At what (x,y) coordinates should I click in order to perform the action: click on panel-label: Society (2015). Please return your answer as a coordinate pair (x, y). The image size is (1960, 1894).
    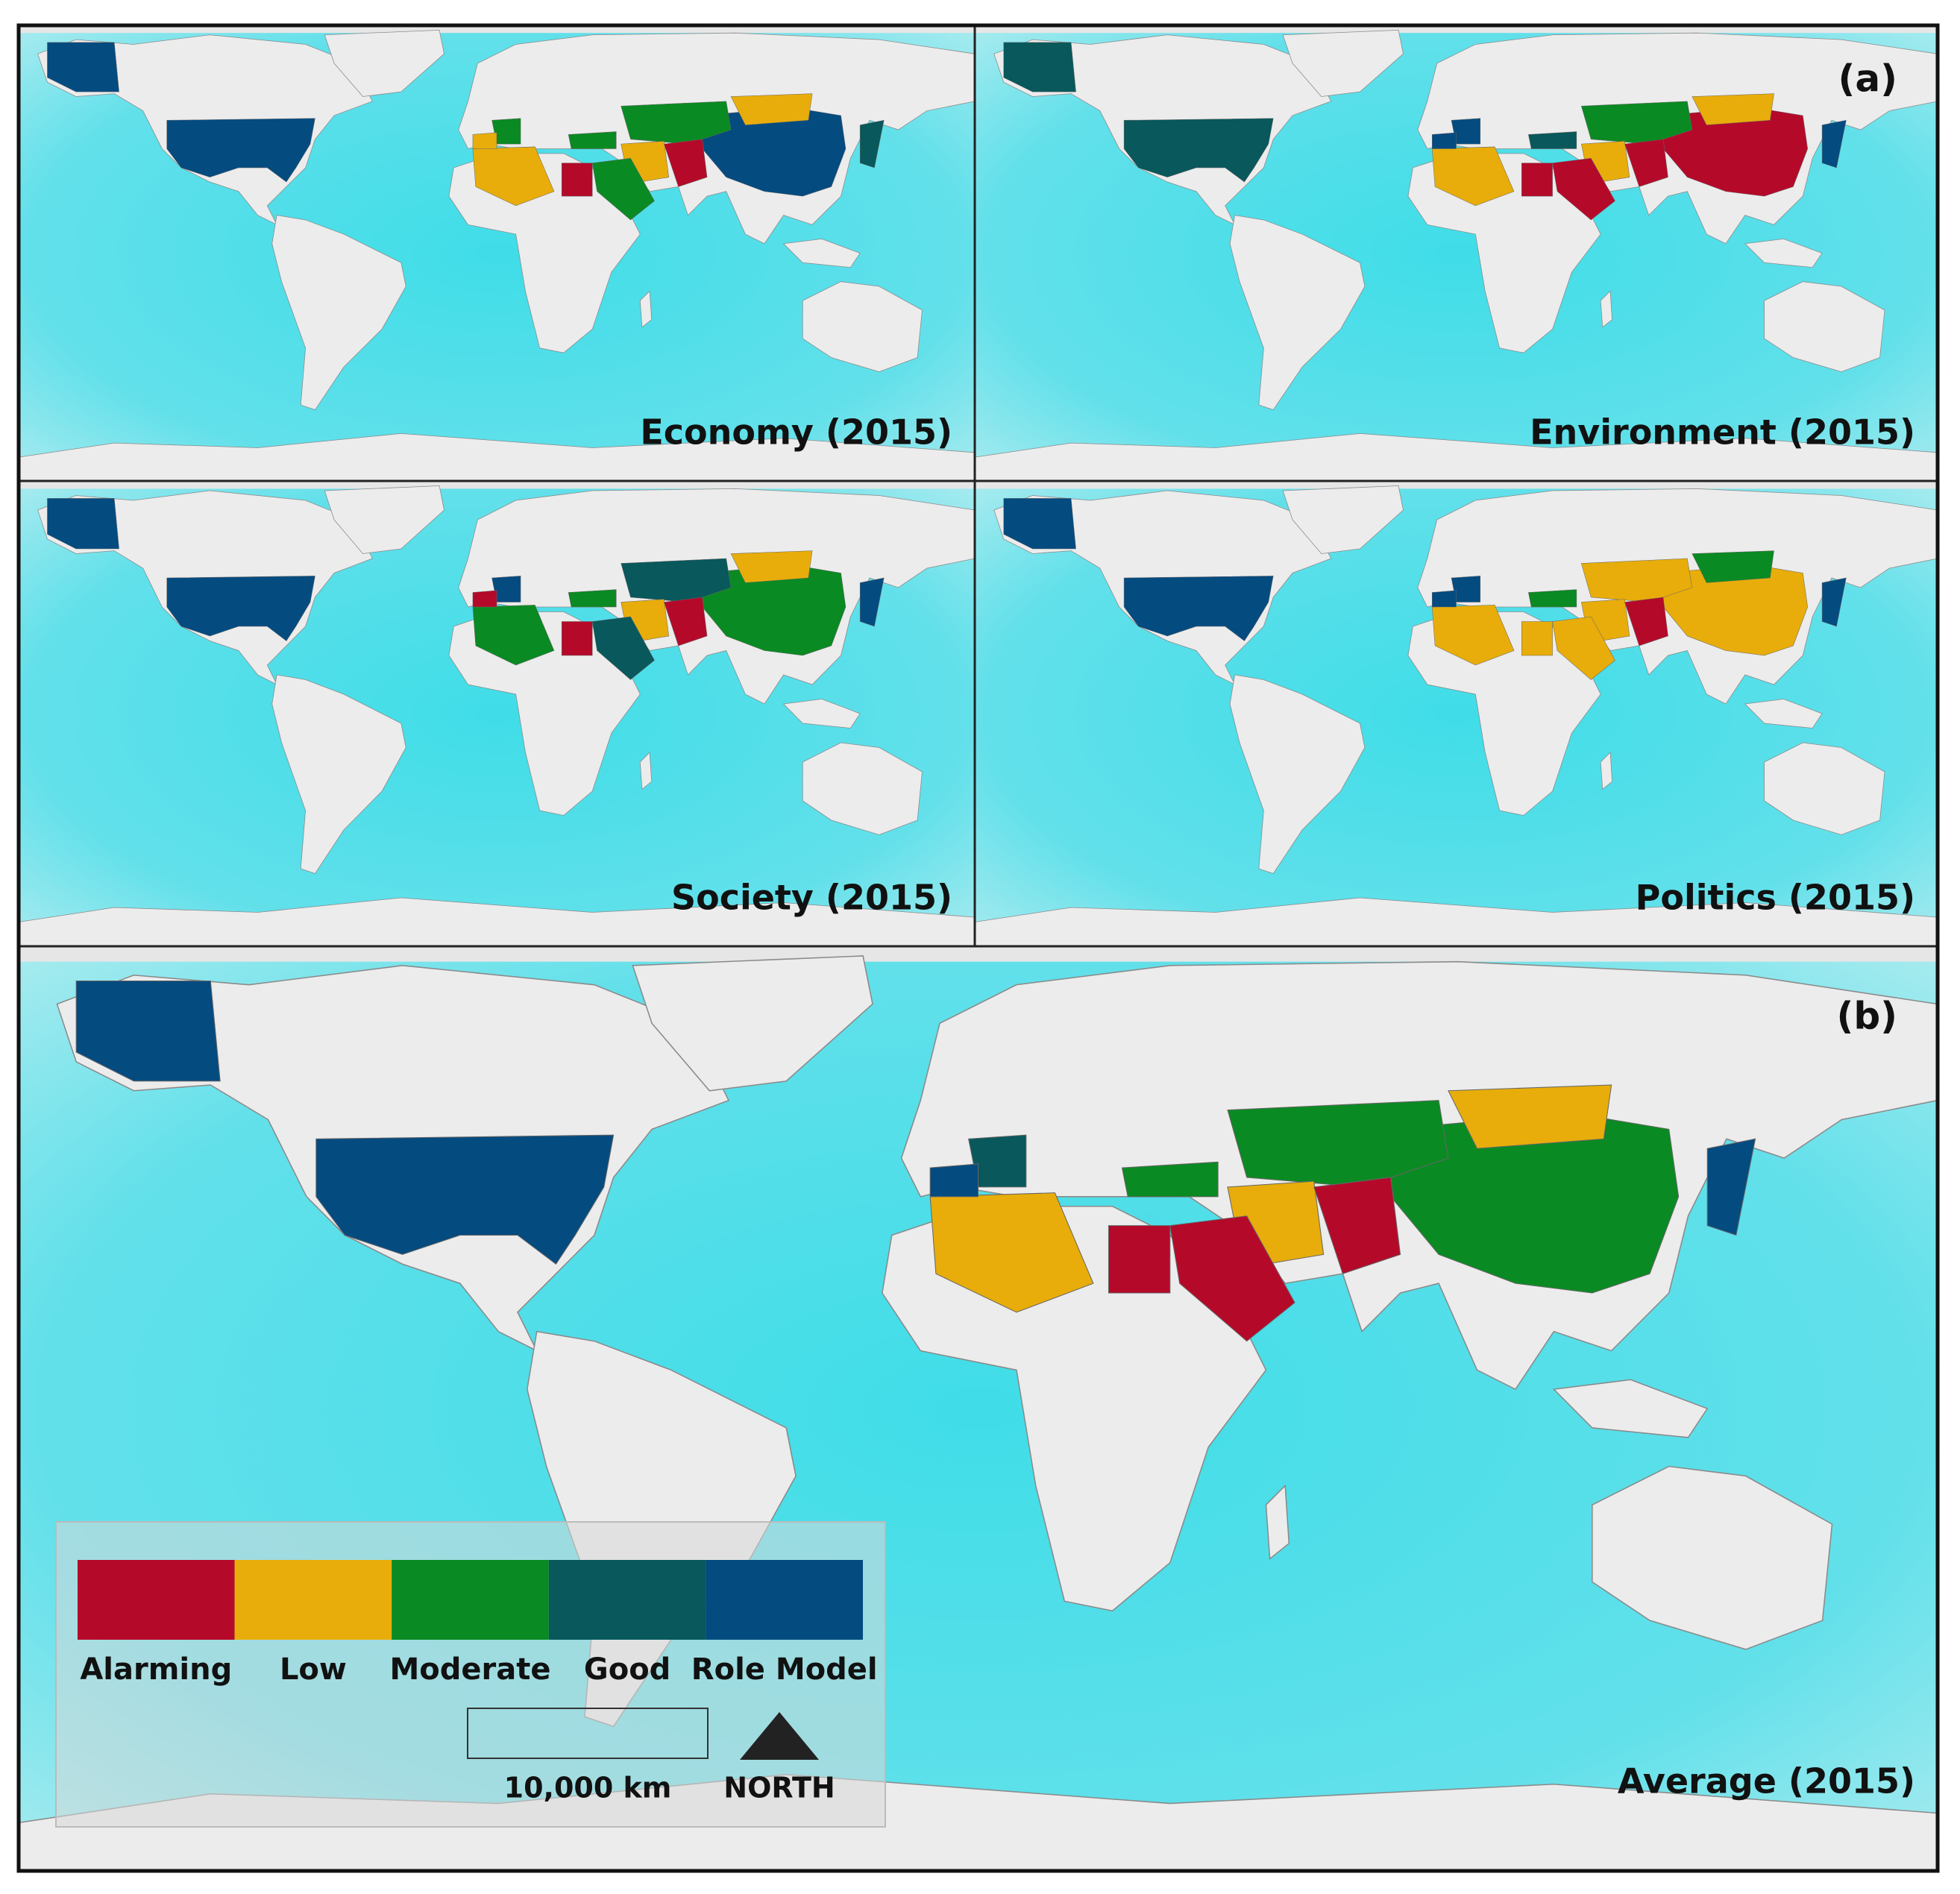
    Looking at the image, I should click on (811, 898).